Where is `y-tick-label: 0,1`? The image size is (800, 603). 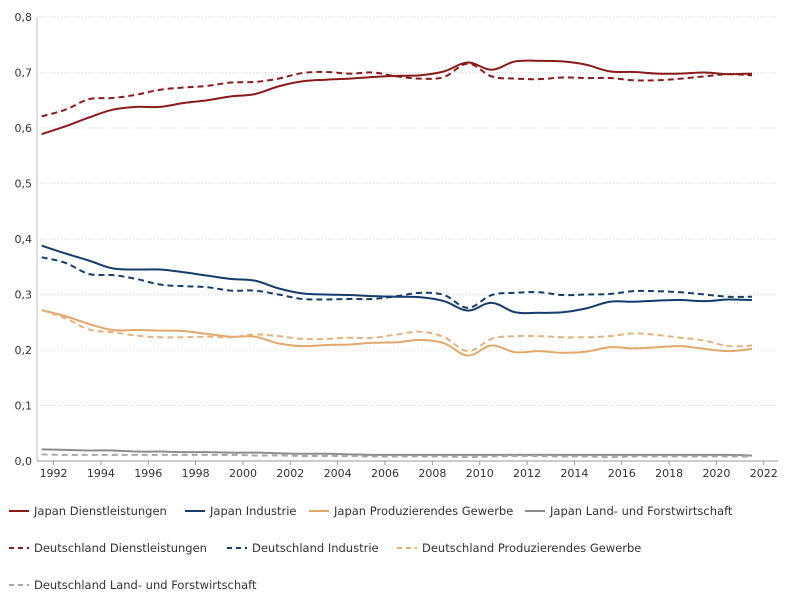 y-tick-label: 0,1 is located at coordinates (24, 406).